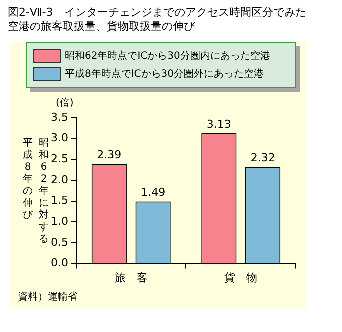  What do you see at coordinates (65, 103) in the screenshot?
I see `text: (倍)` at bounding box center [65, 103].